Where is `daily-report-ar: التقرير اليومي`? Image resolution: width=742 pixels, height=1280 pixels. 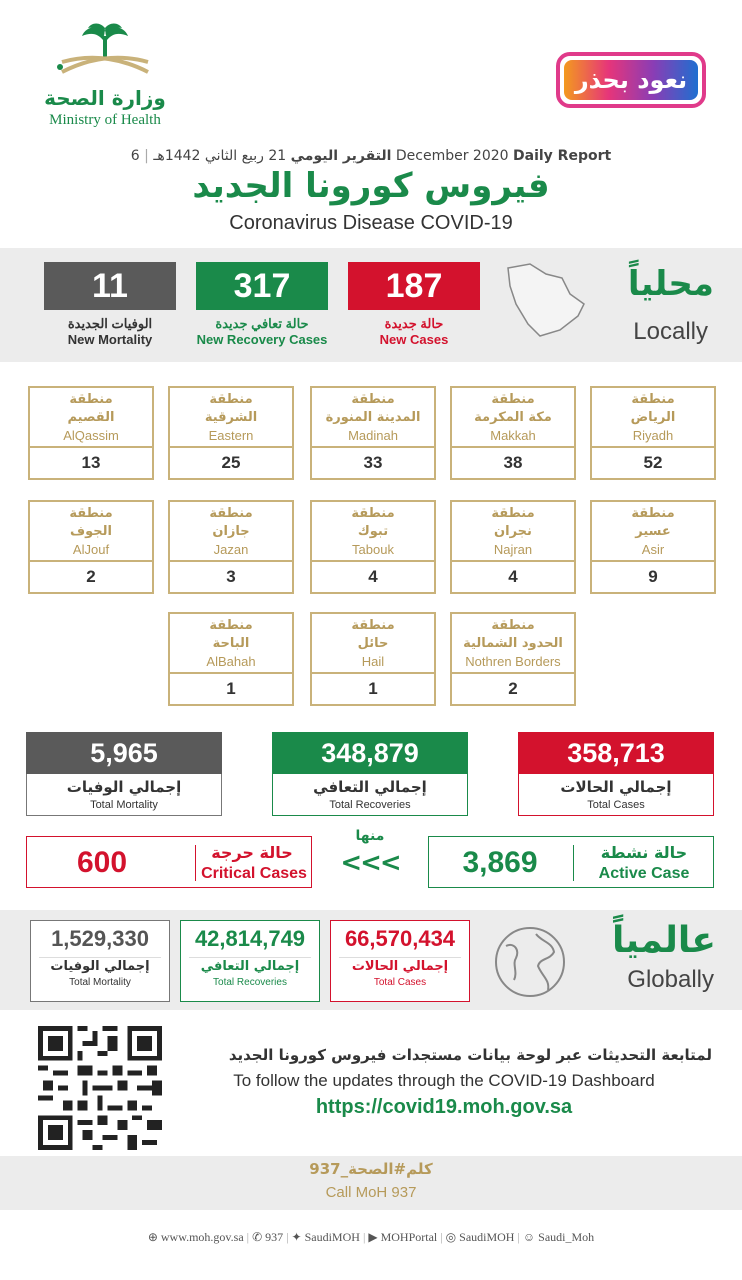
daily-report-ar: التقرير اليومي is located at coordinates (341, 156).